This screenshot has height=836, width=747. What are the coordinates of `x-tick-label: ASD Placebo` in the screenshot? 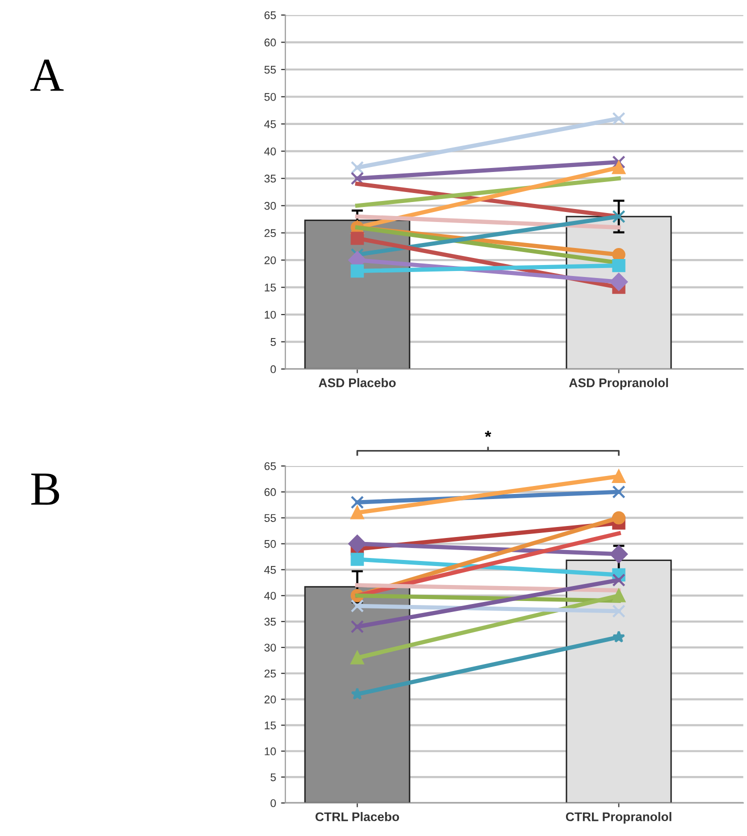 It's located at (357, 383).